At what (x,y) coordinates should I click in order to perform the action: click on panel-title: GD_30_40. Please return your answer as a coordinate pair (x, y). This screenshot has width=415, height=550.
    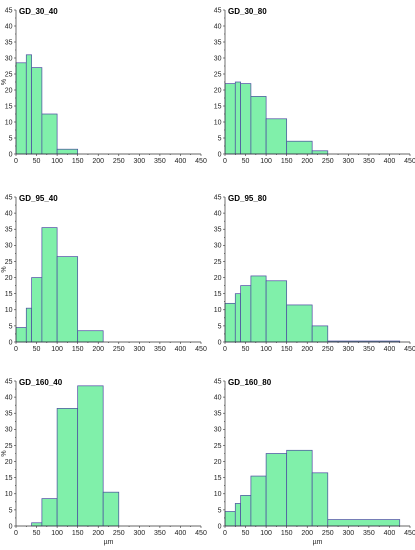
    Looking at the image, I should click on (38, 11).